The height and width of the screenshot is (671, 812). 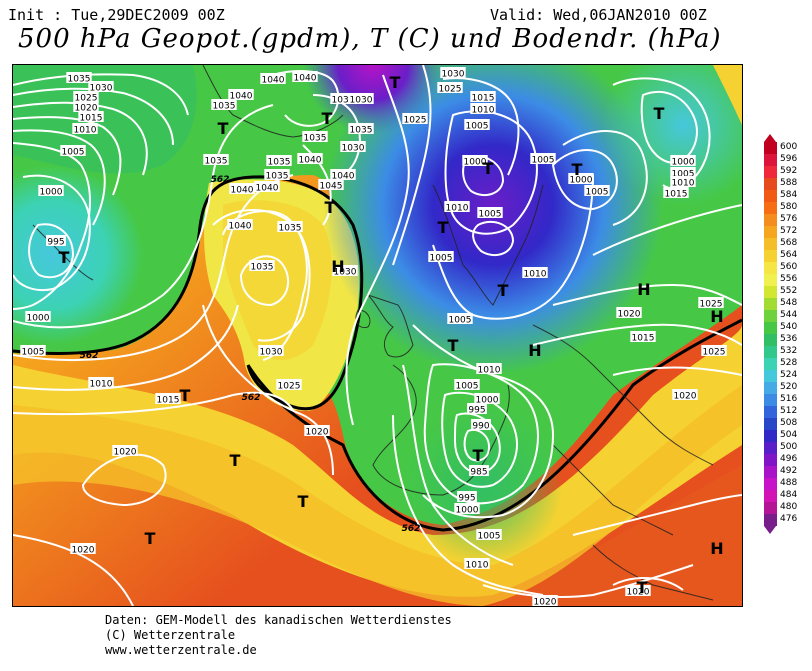 I want to click on height-contour-label: 562, so click(x=89, y=356).